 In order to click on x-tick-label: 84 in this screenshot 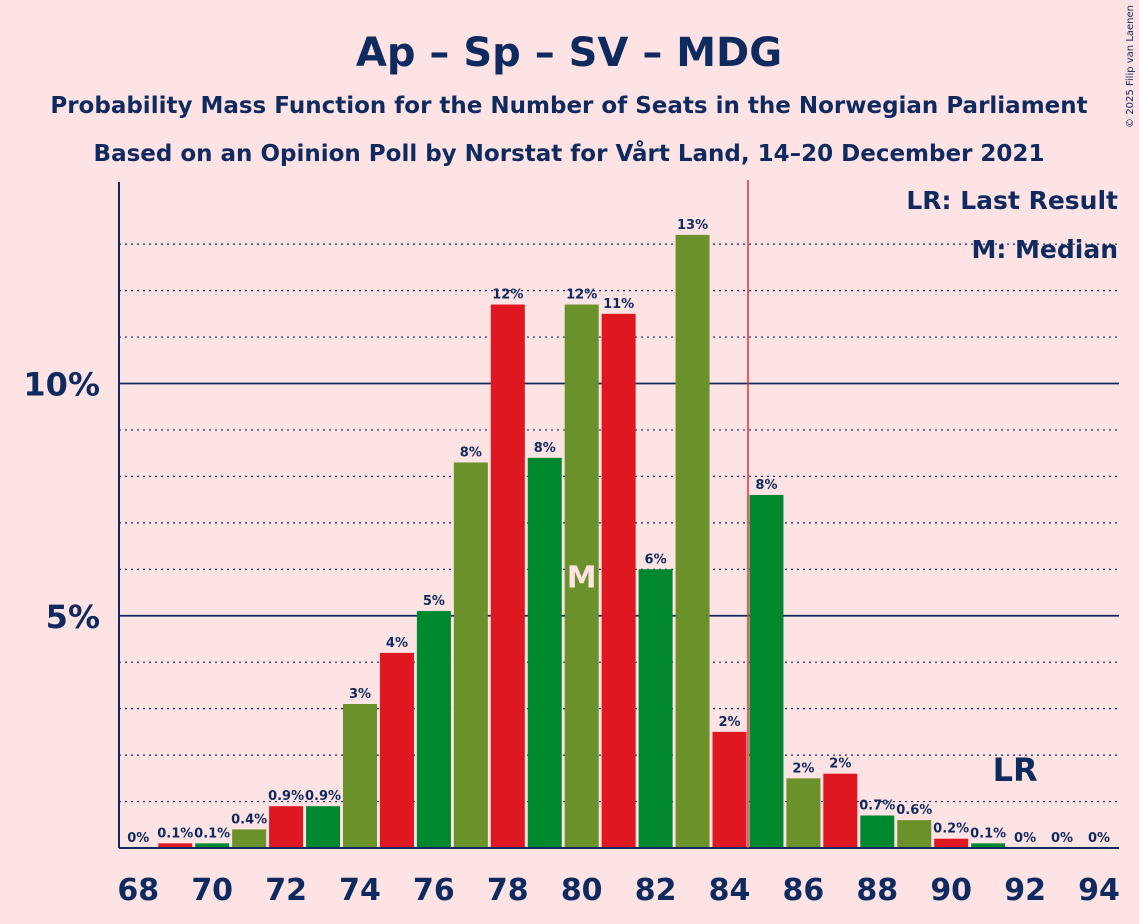, I will do `click(730, 890)`.